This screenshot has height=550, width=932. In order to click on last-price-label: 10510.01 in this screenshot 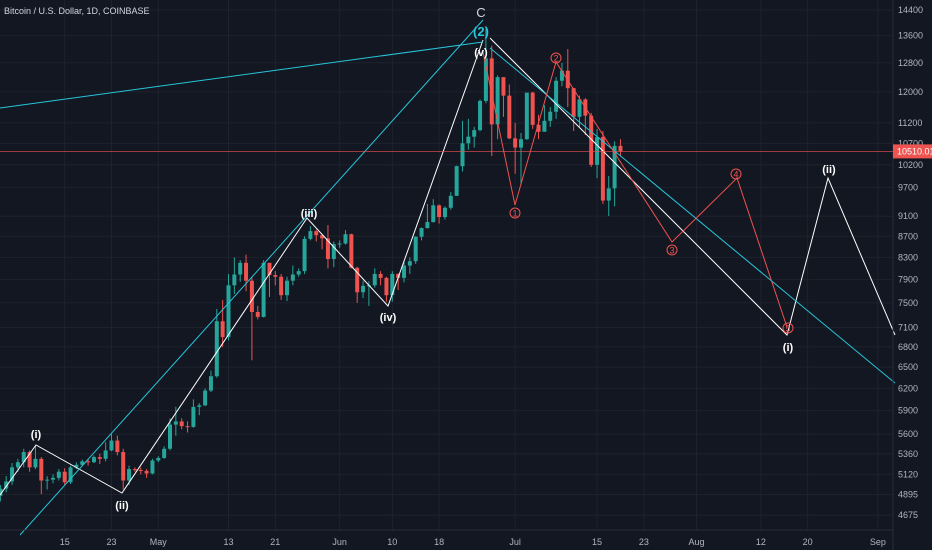, I will do `click(914, 151)`.